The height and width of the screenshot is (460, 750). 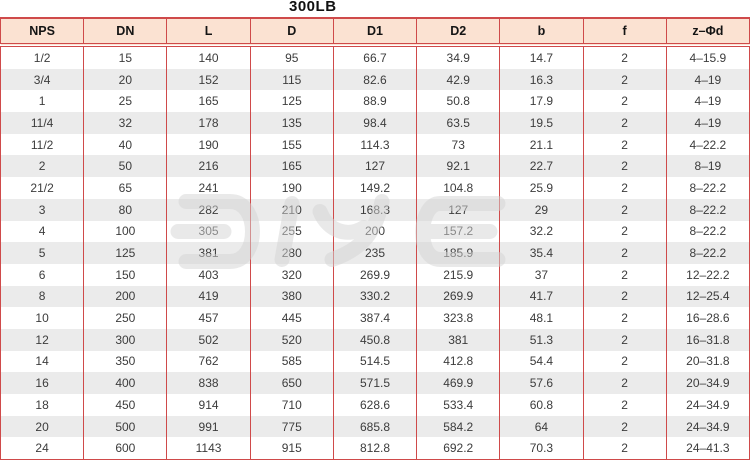 I want to click on cell: 11/4, so click(x=42, y=123).